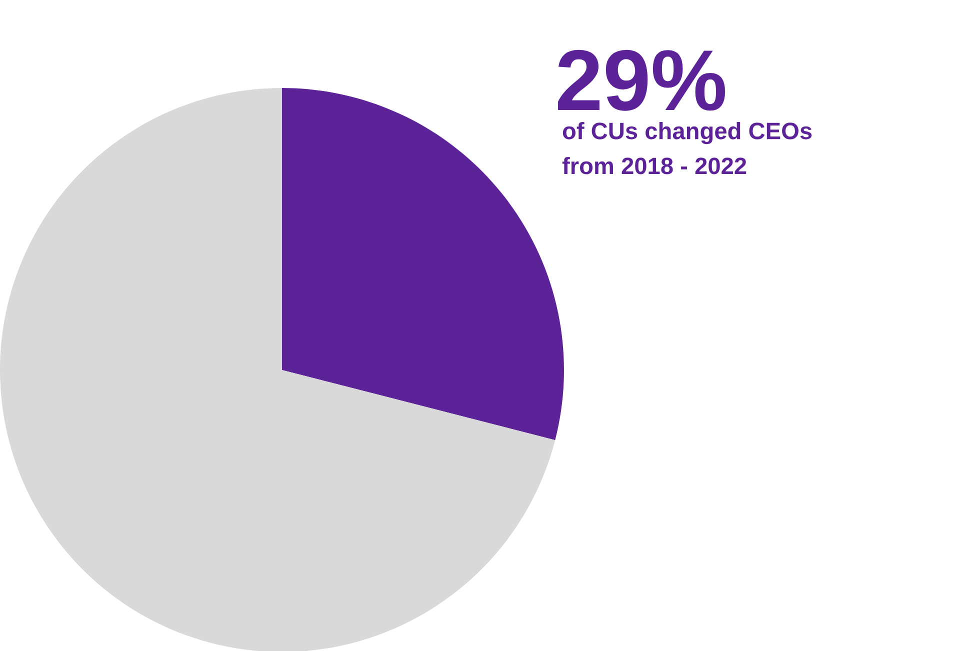 This screenshot has height=651, width=960. I want to click on text: of CUs changed CEOs from 2018 - 2022, so click(687, 148).